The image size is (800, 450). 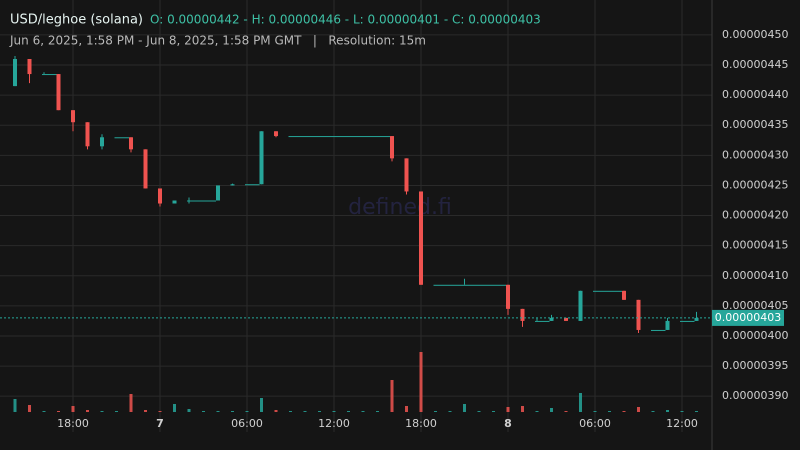 I want to click on y-tick-label: 0.00000395, so click(x=755, y=365).